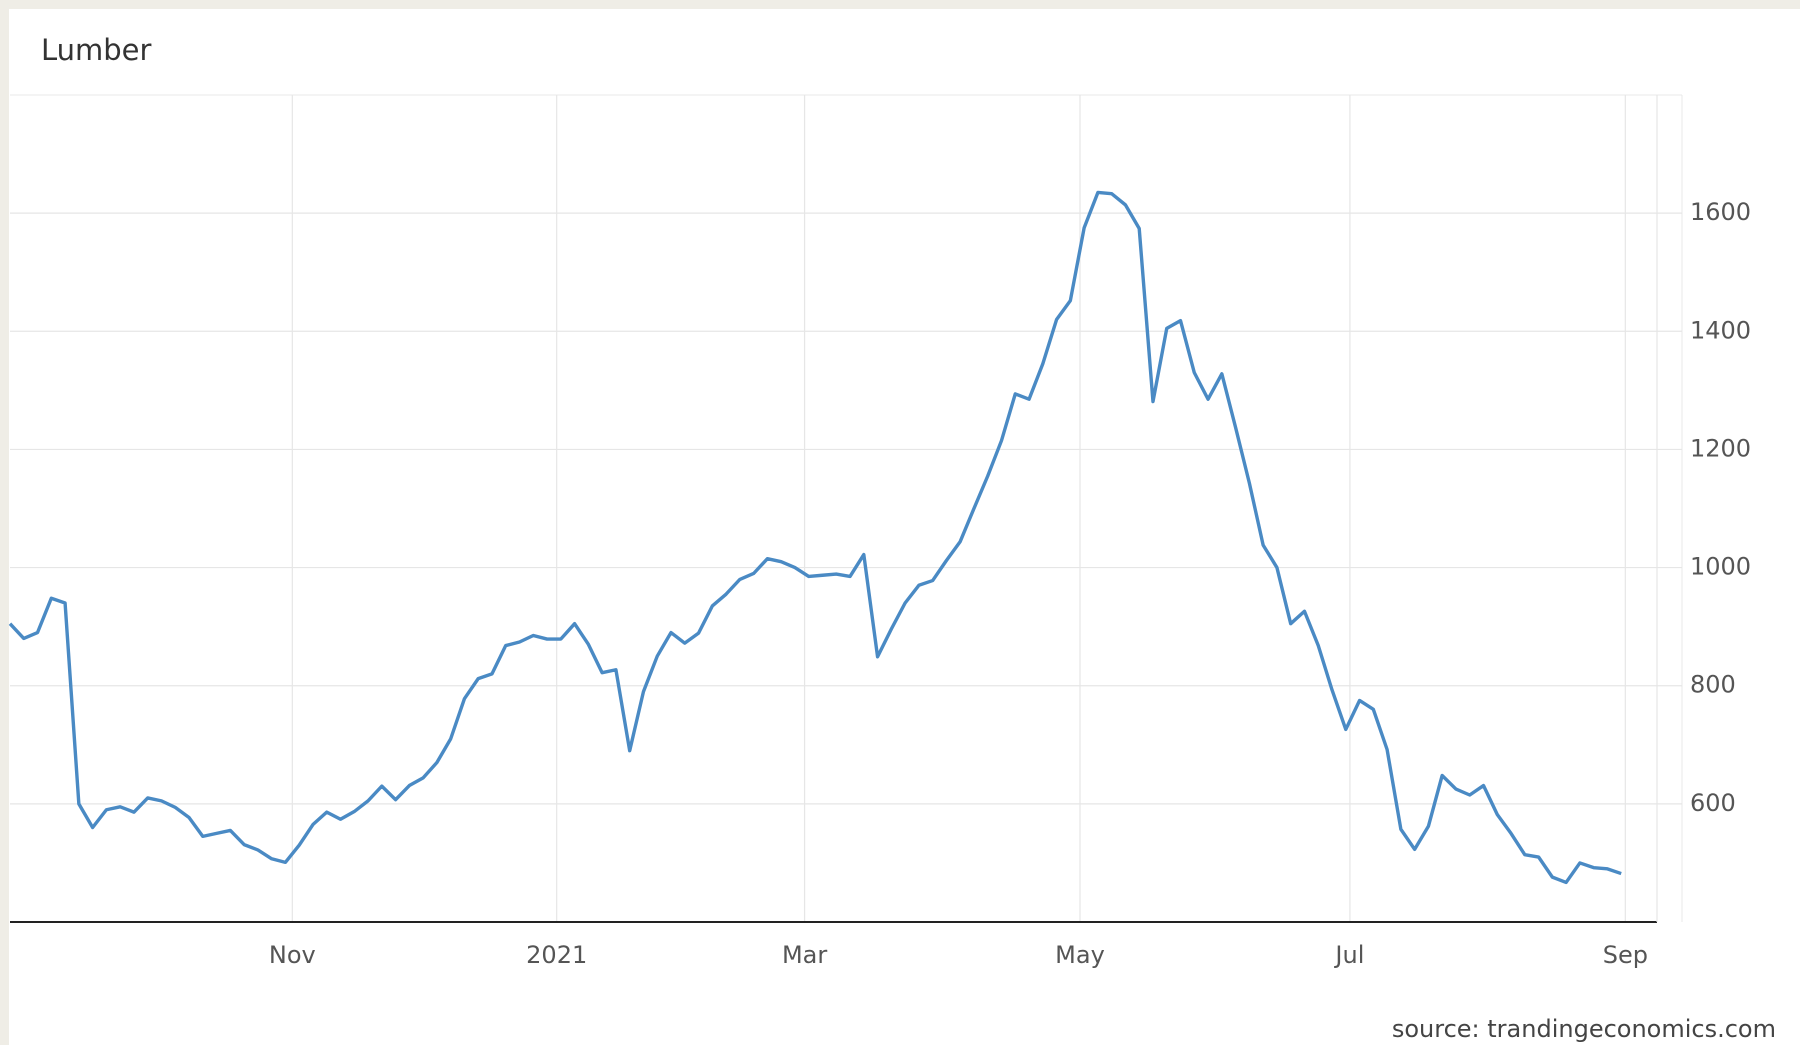 The image size is (1800, 1045). Describe the element at coordinates (1720, 567) in the screenshot. I see `y-tick-label: 1000` at that location.